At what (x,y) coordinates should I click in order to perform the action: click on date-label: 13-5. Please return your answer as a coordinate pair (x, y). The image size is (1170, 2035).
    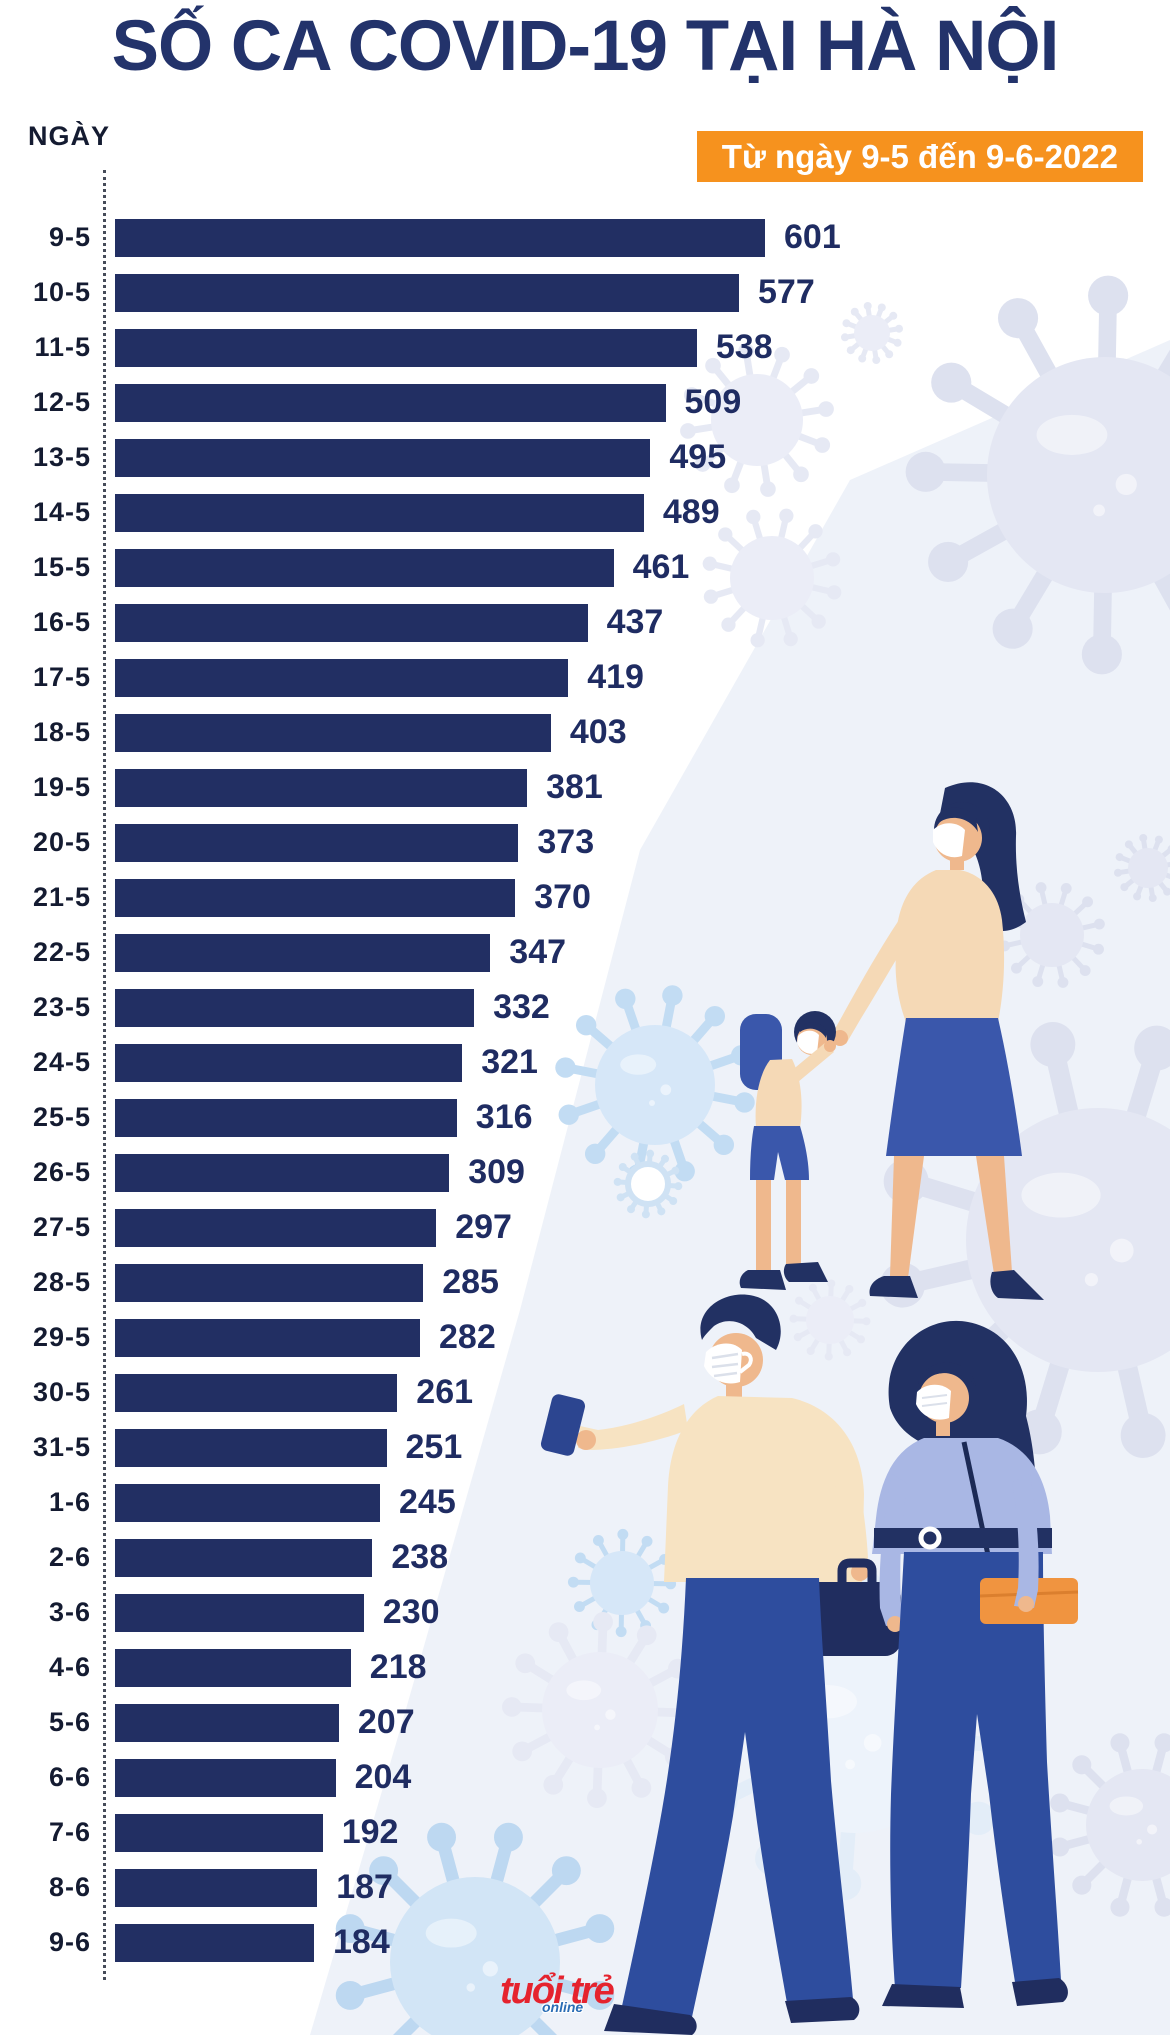
    Looking at the image, I should click on (61, 457).